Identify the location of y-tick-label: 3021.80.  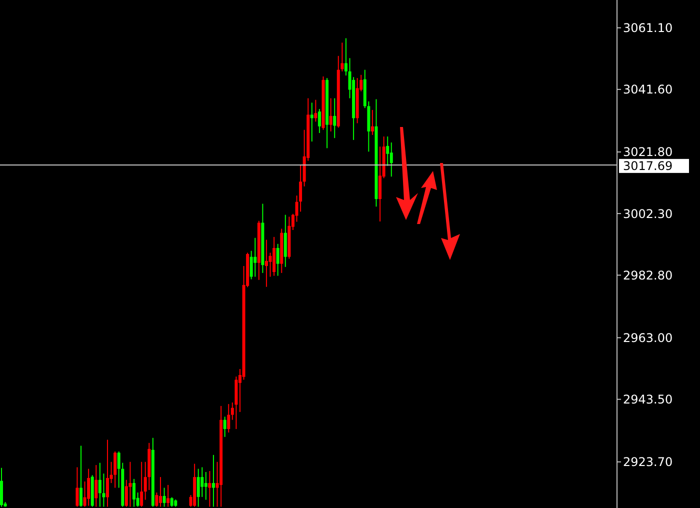
(648, 152).